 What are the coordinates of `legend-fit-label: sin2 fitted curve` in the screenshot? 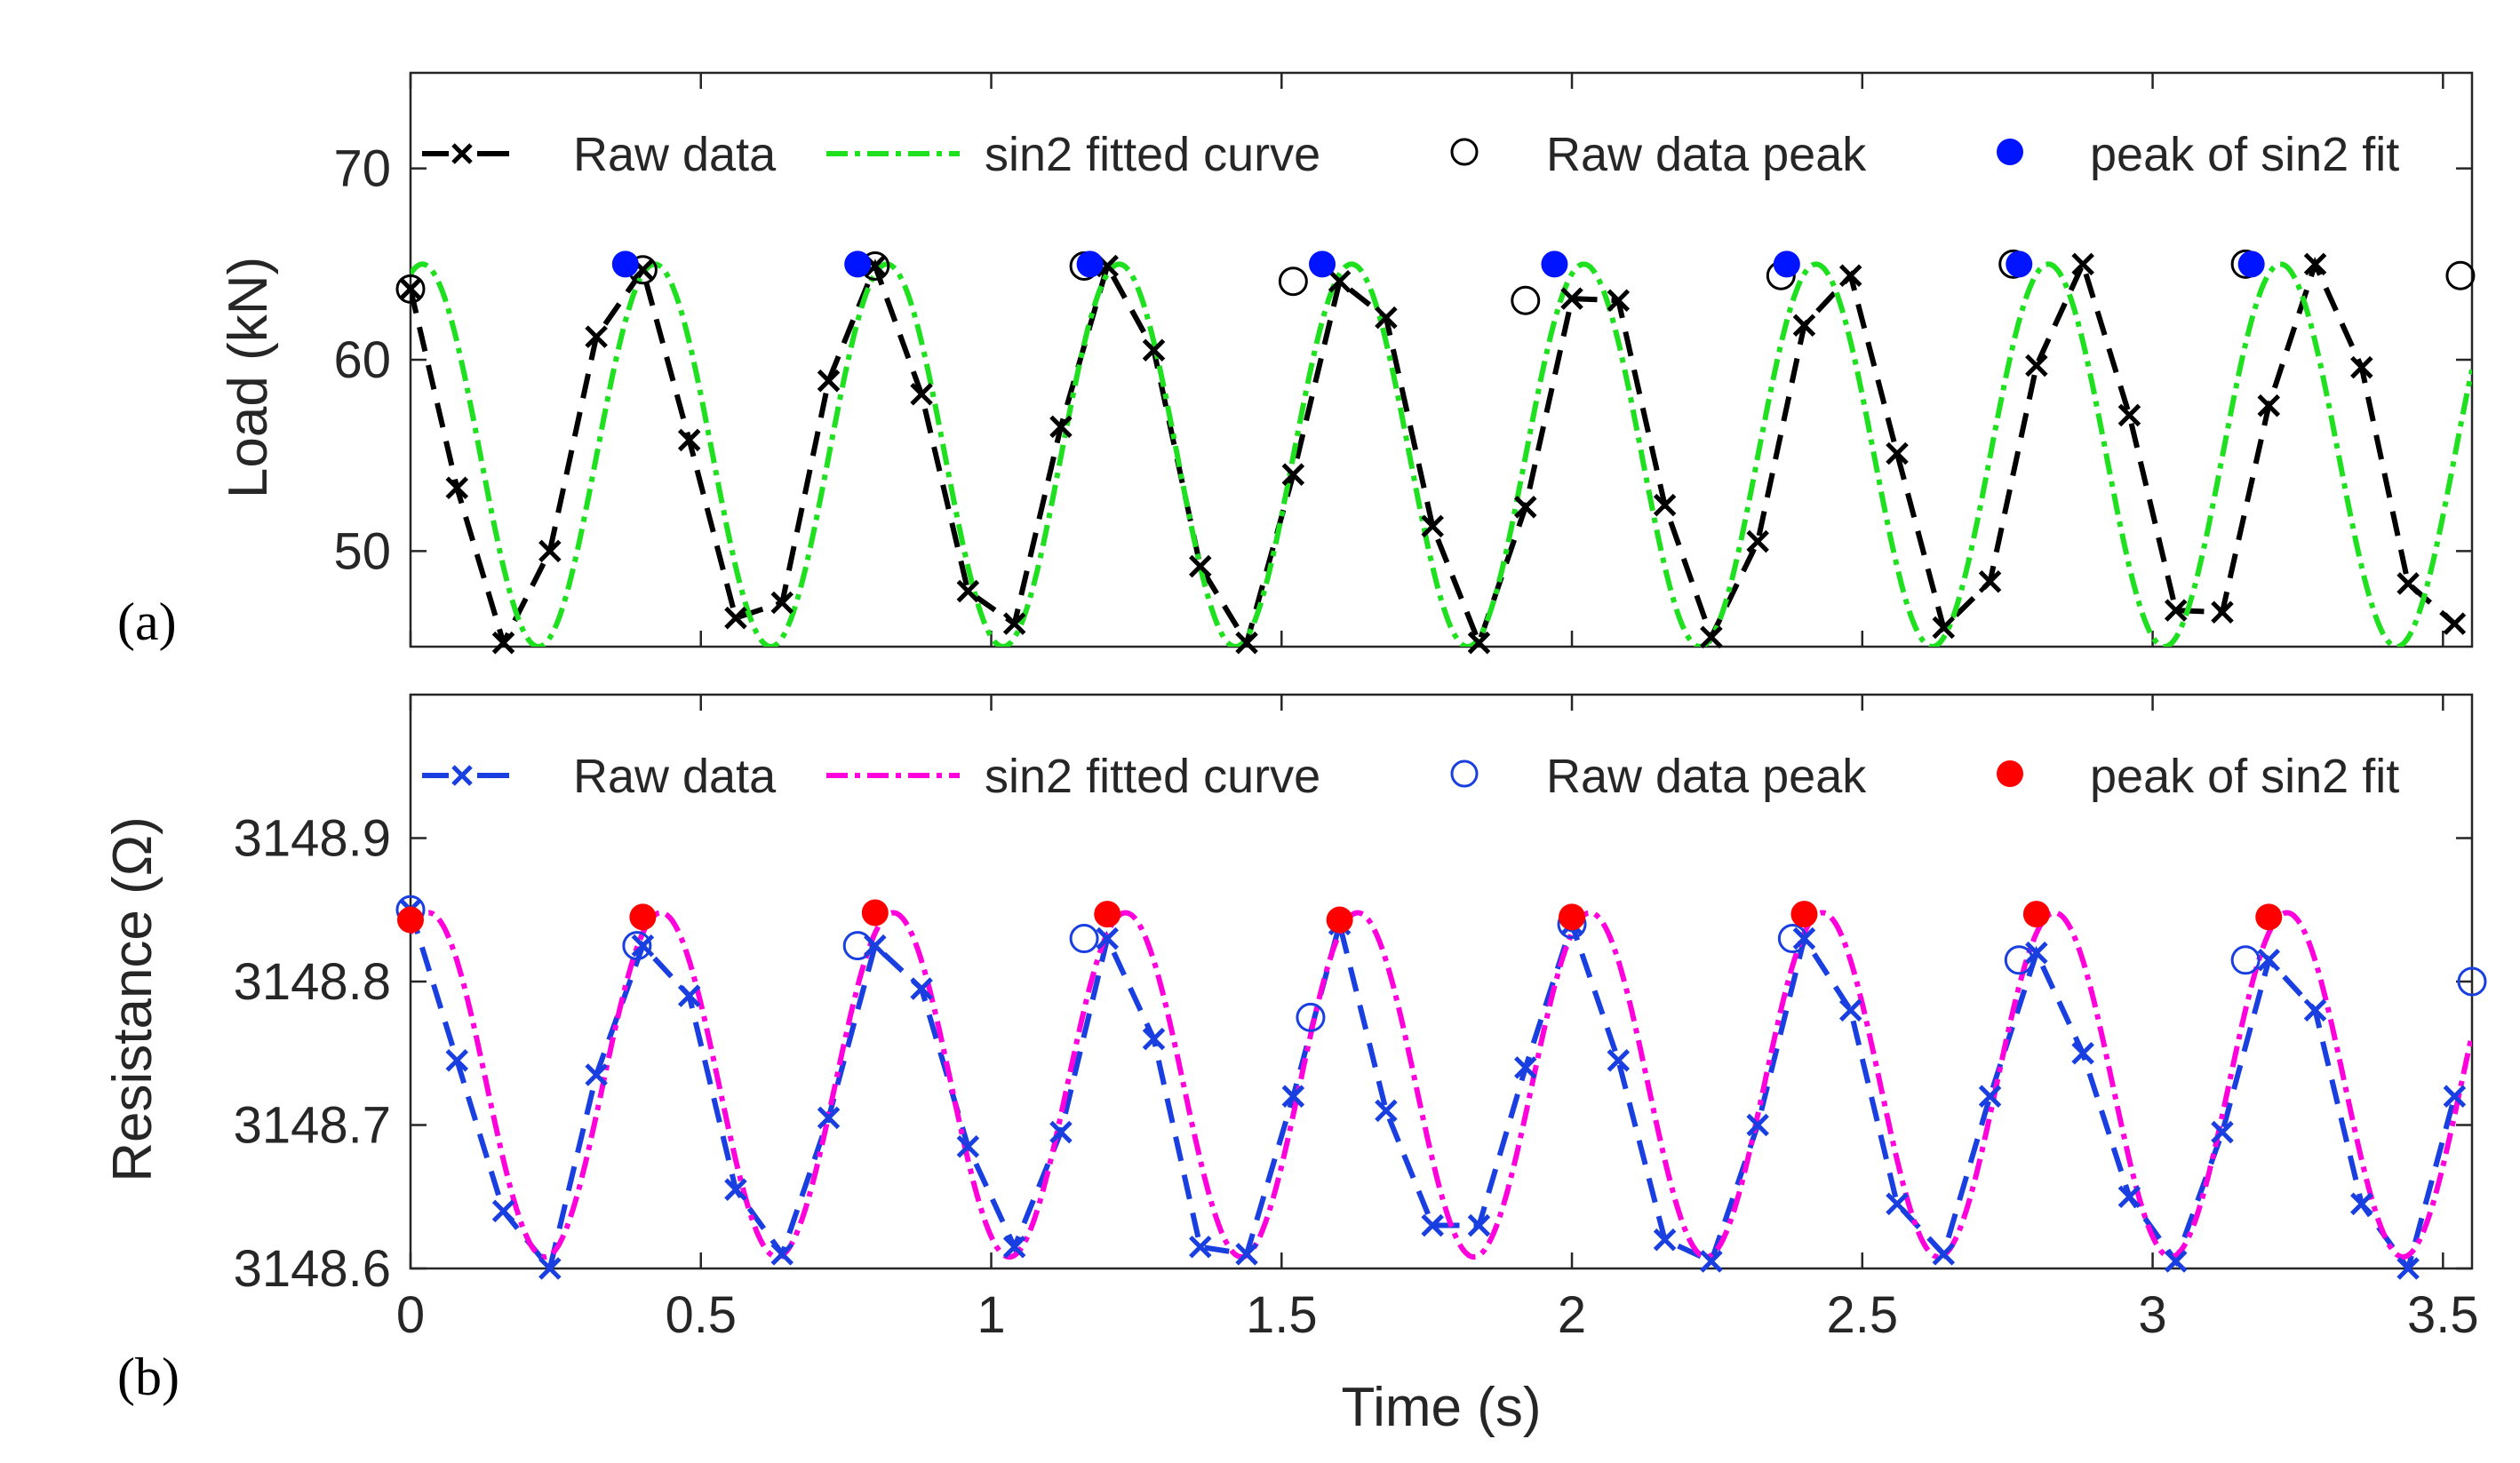 It's located at (1152, 777).